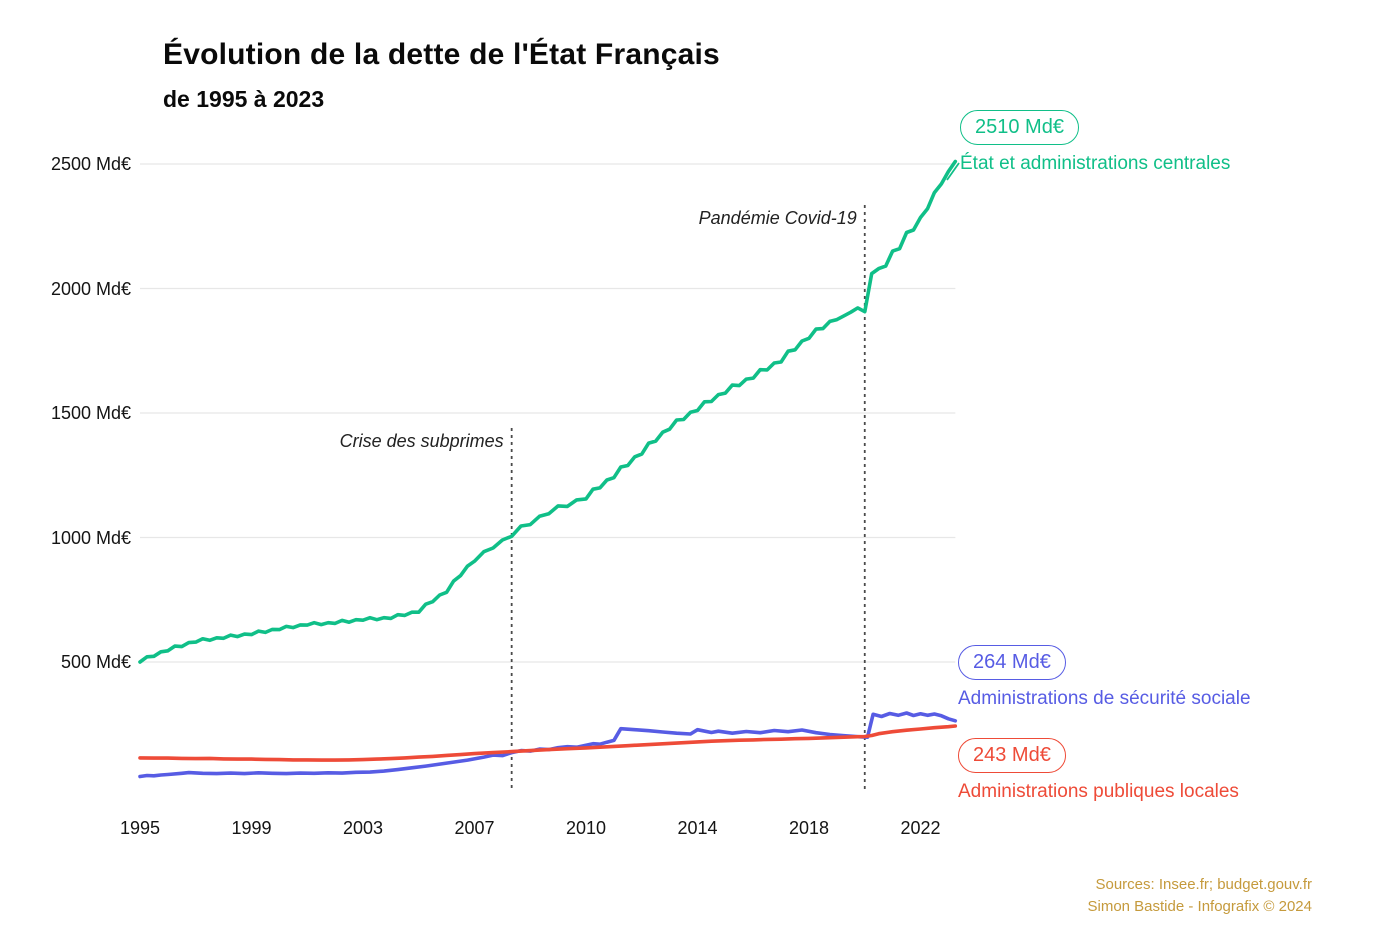 This screenshot has height=940, width=1400. I want to click on annotation-subprimes-label: Crise des subprimes, so click(421, 441).